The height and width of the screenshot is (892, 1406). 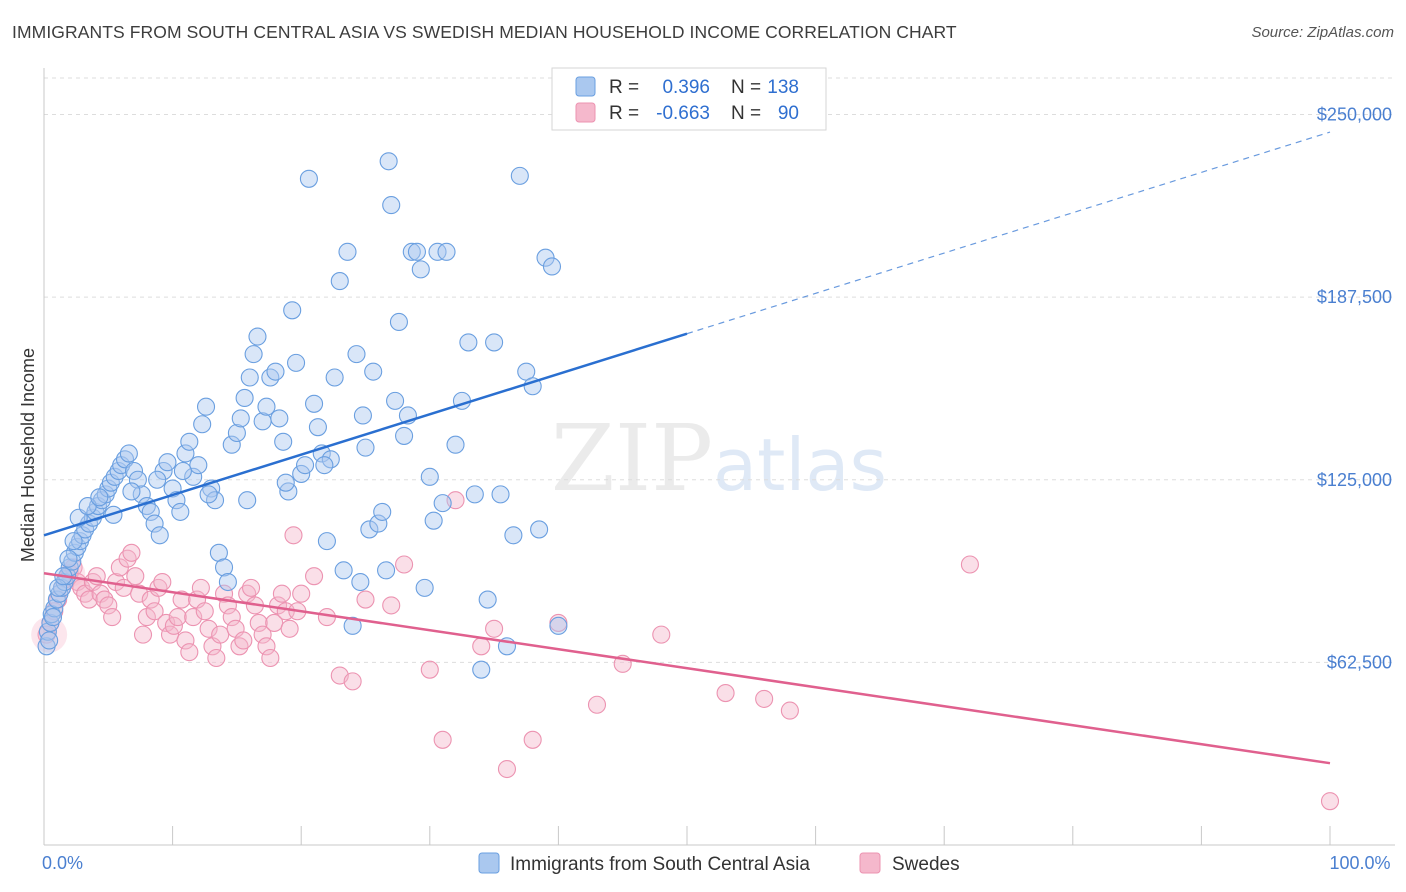 I want to click on legend-n-label-blue: N =, so click(x=746, y=87).